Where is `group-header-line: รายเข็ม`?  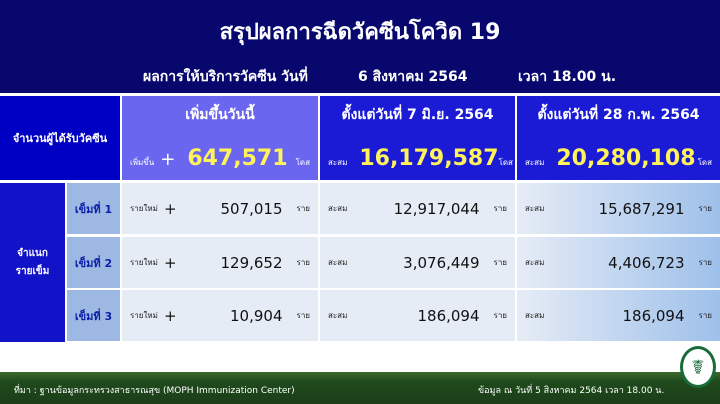 group-header-line: รายเข็ม is located at coordinates (32, 271).